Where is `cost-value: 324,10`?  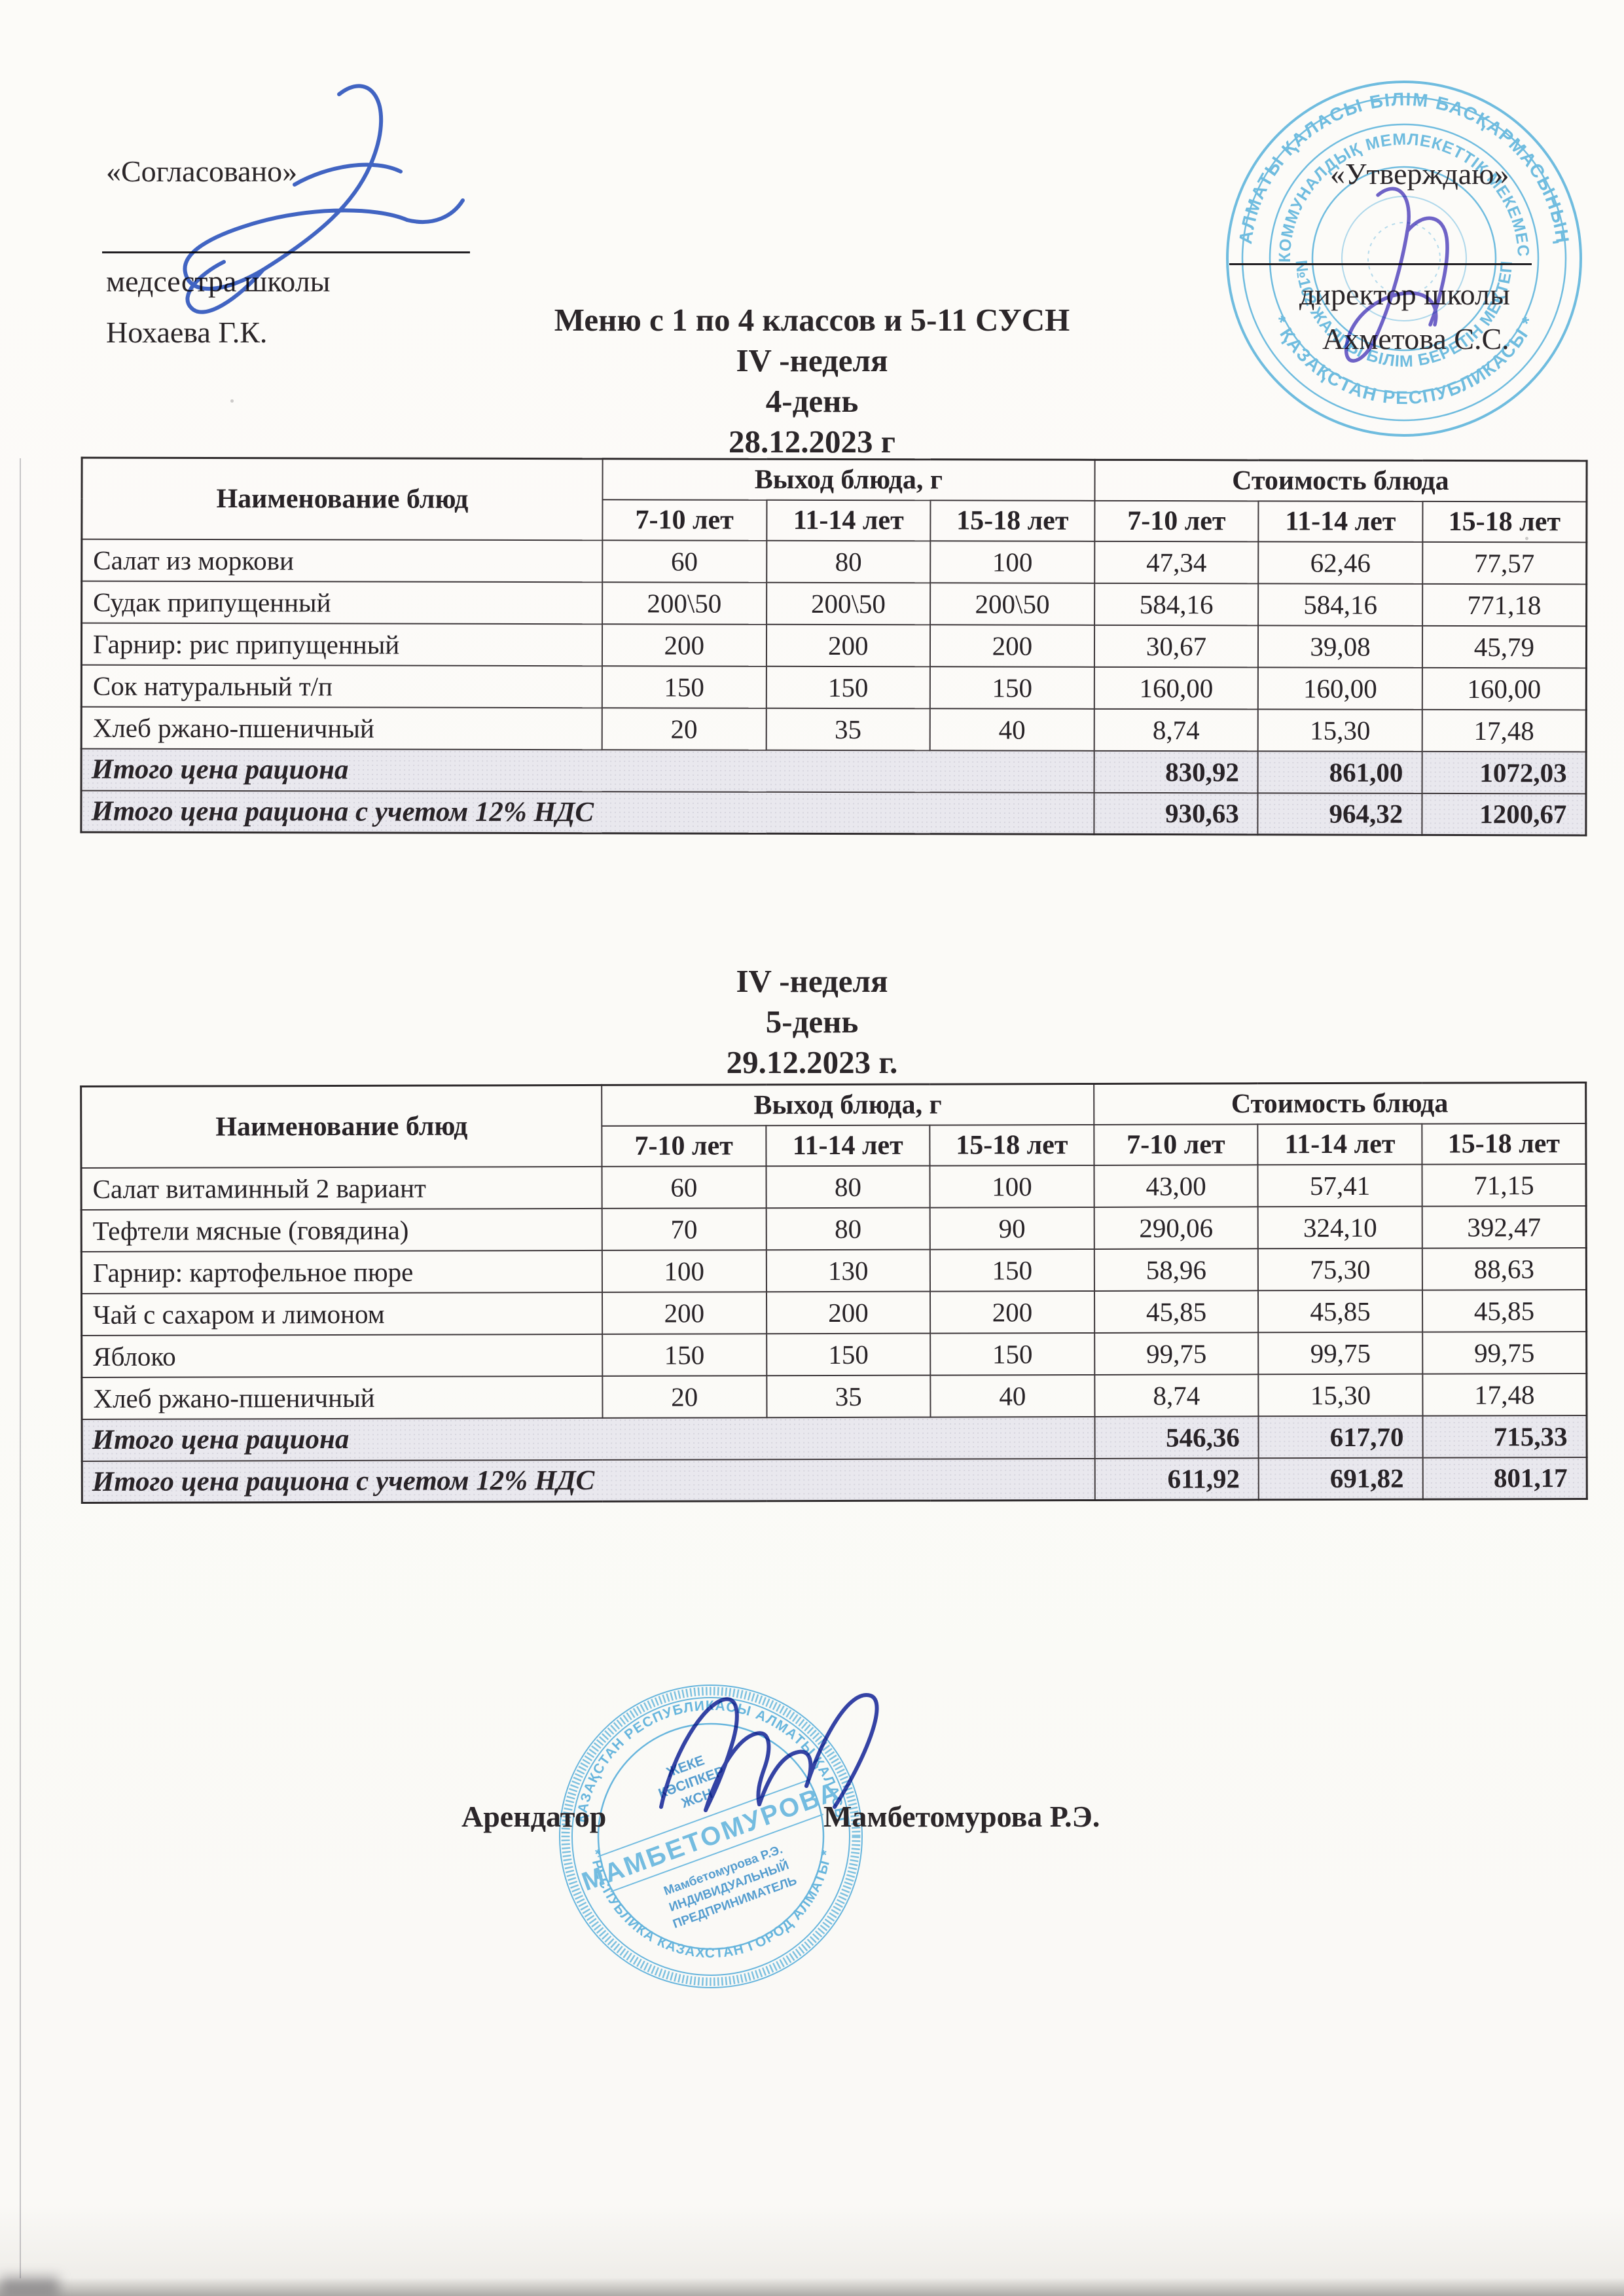 cost-value: 324,10 is located at coordinates (1339, 1227).